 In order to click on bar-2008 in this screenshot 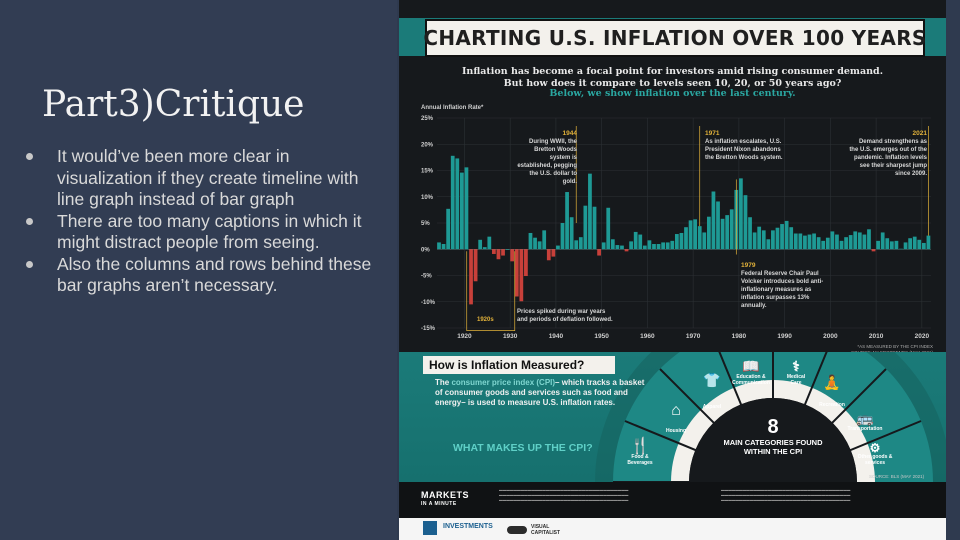, I will do `click(869, 239)`.